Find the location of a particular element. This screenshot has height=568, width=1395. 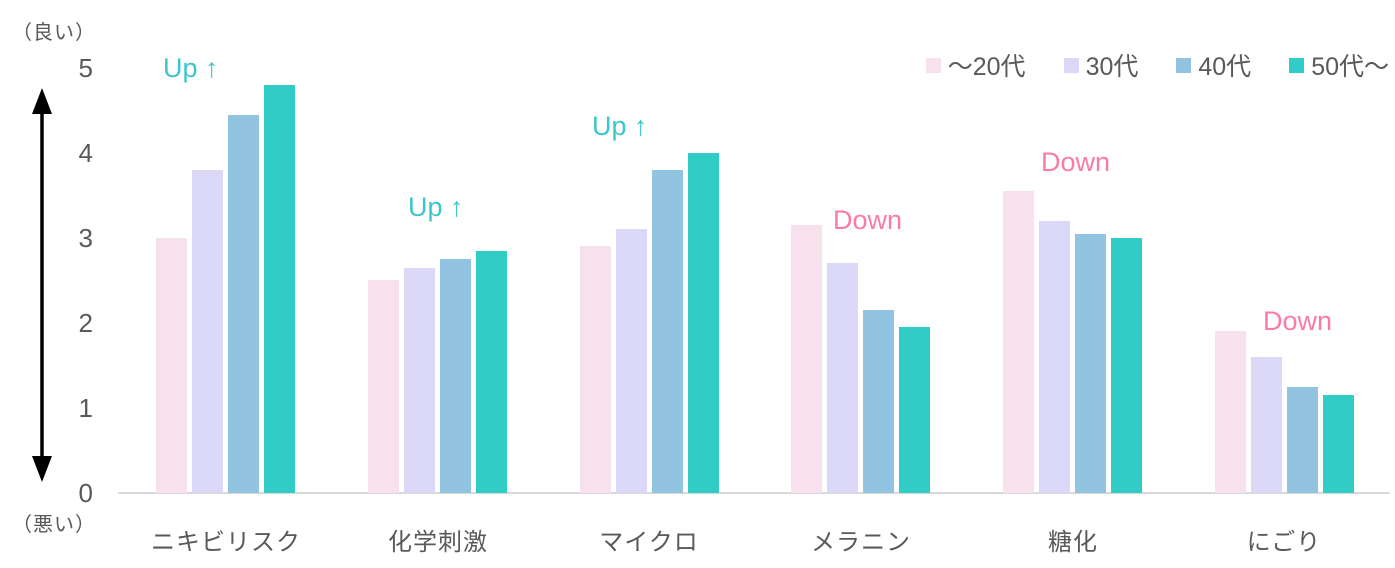

legend-item: 40代 is located at coordinates (1213, 65).